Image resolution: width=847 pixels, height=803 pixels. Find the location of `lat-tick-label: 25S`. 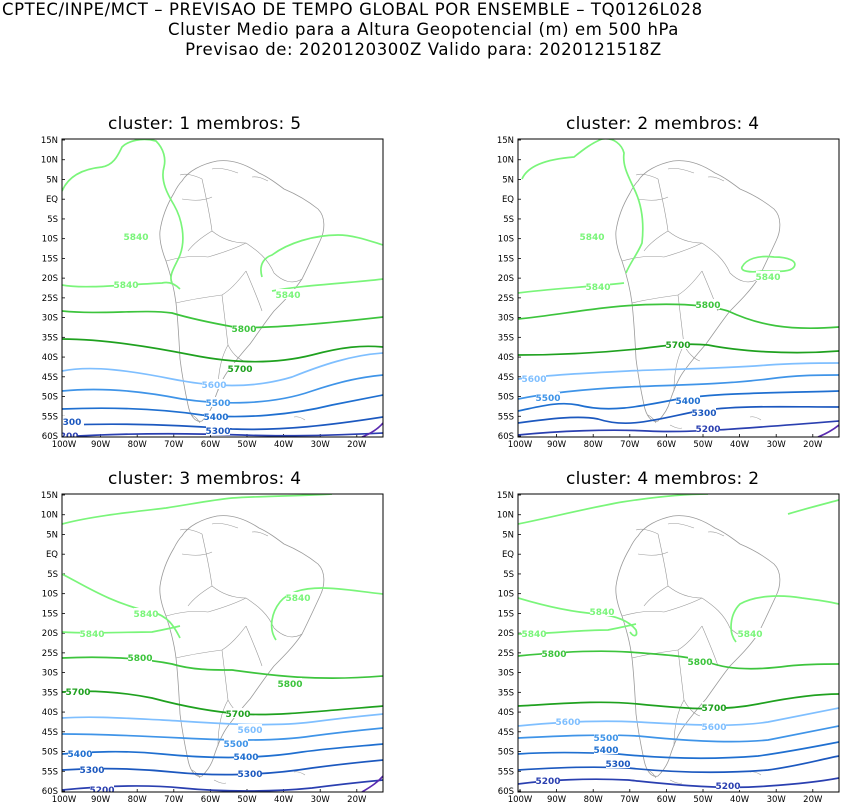

lat-tick-label: 25S is located at coordinates (50, 299).